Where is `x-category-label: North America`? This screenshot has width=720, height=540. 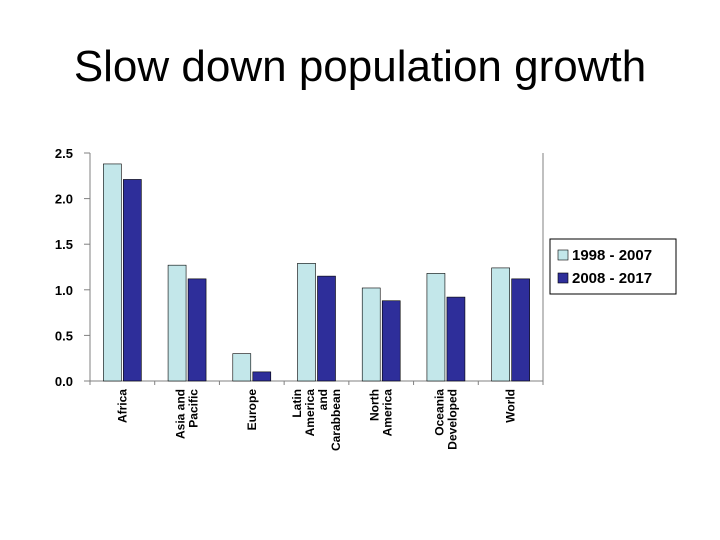 x-category-label: North America is located at coordinates (381, 413).